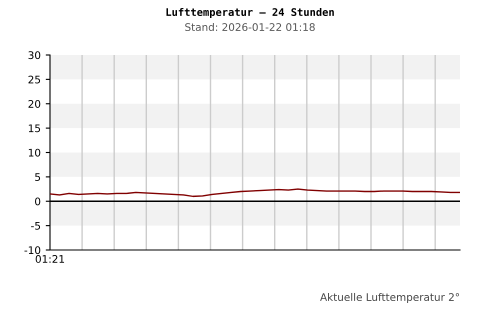 This screenshot has height=320, width=500. Describe the element at coordinates (34, 104) in the screenshot. I see `y-tick-label: 20` at that location.